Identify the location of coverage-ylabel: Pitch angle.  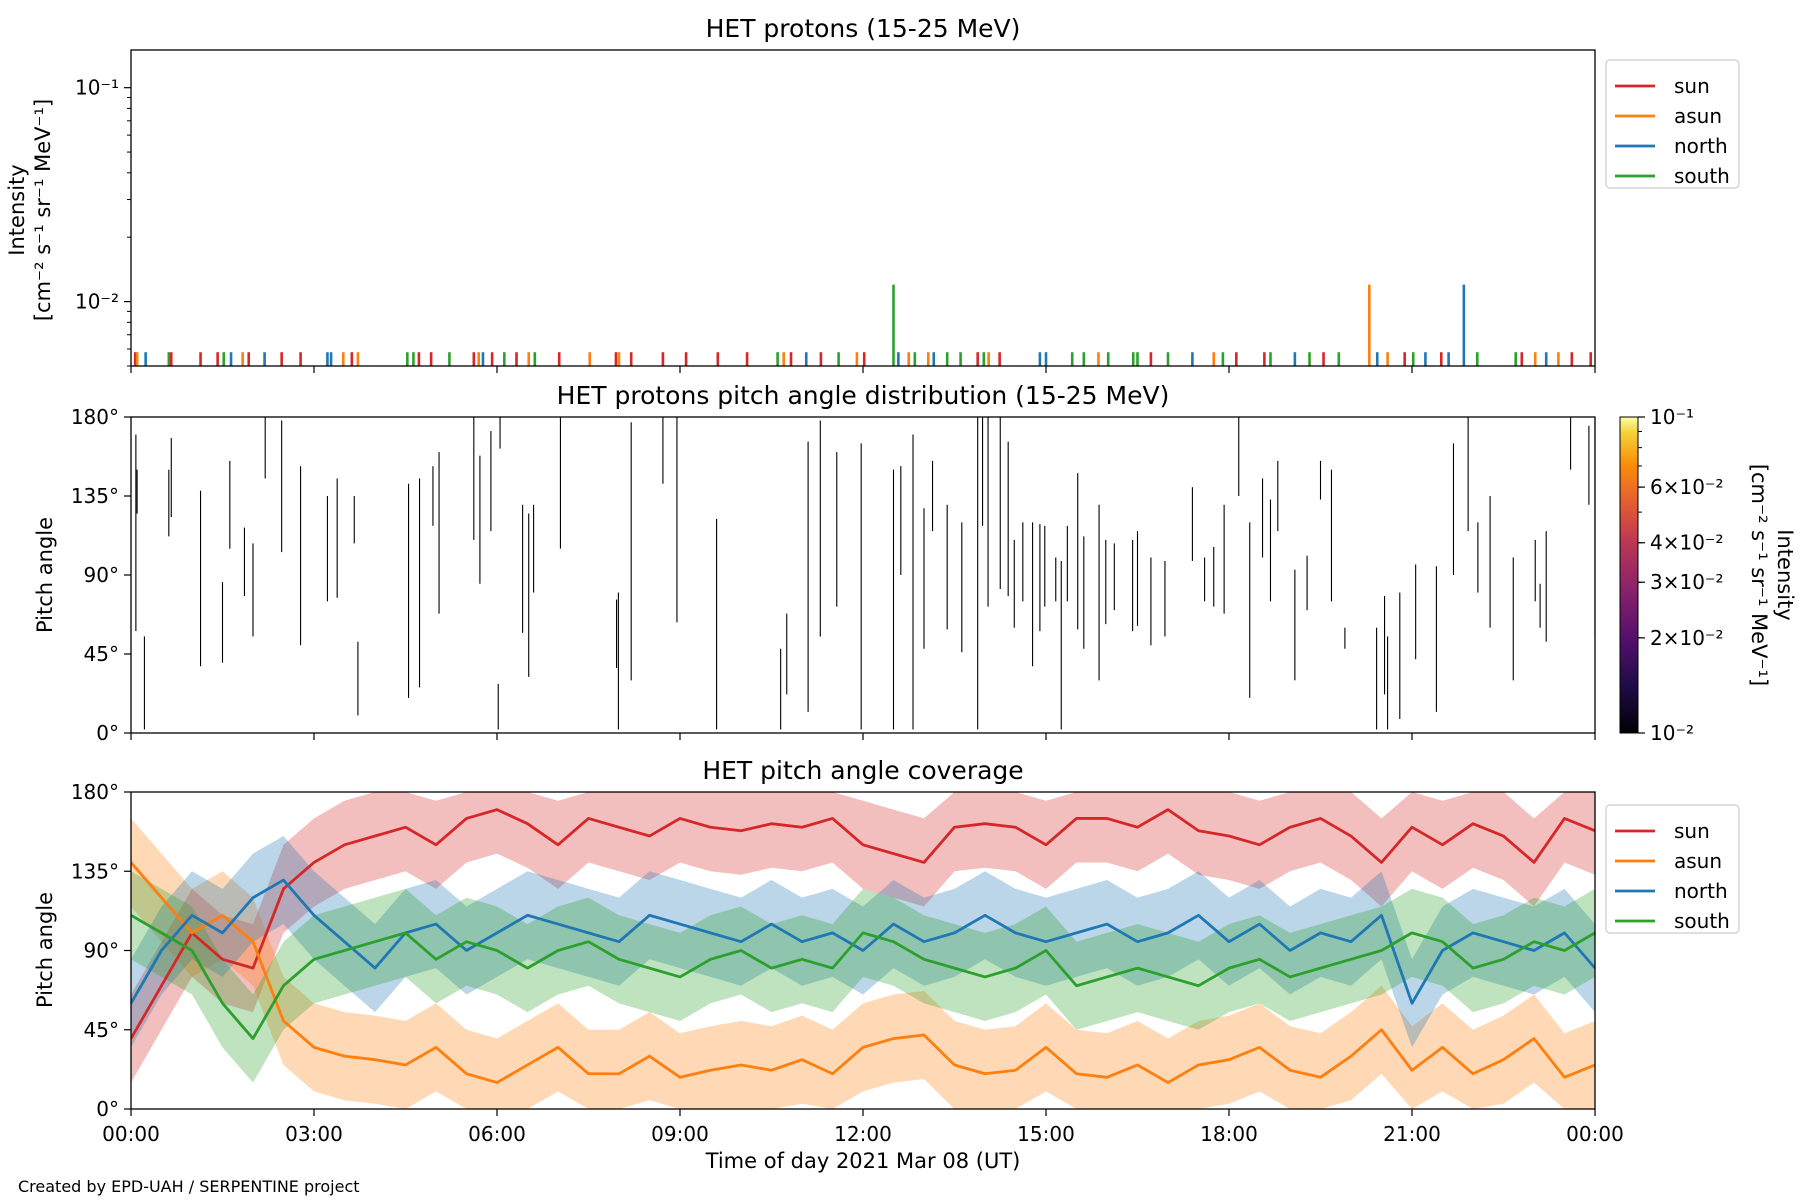
(45, 950).